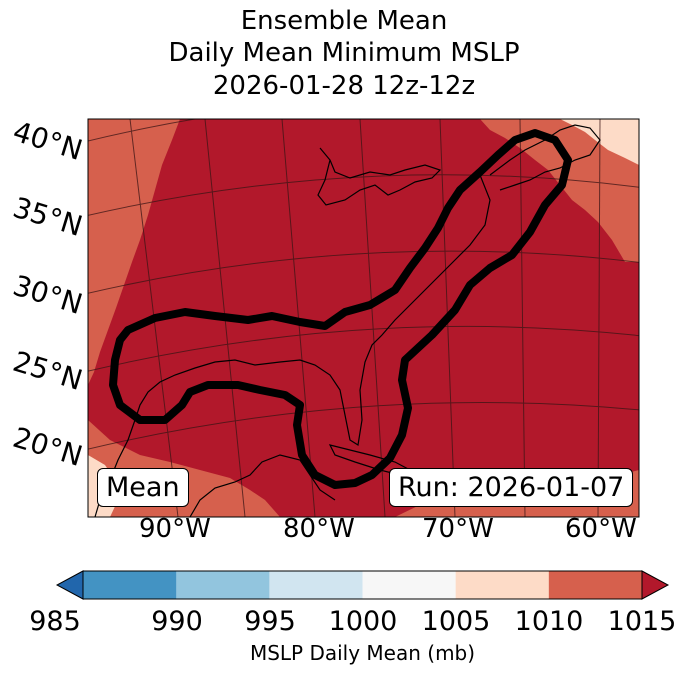 The width and height of the screenshot is (688, 674). Describe the element at coordinates (456, 621) in the screenshot. I see `colorbar-tick-1005: 1005` at that location.